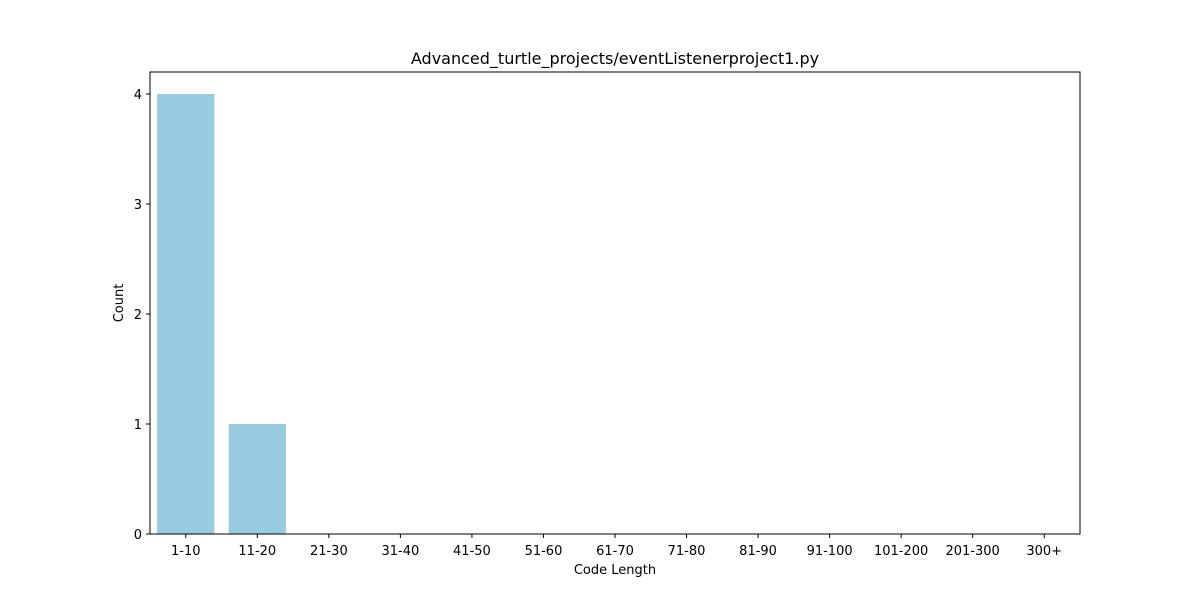  Describe the element at coordinates (138, 95) in the screenshot. I see `y-tick-label: 4` at that location.